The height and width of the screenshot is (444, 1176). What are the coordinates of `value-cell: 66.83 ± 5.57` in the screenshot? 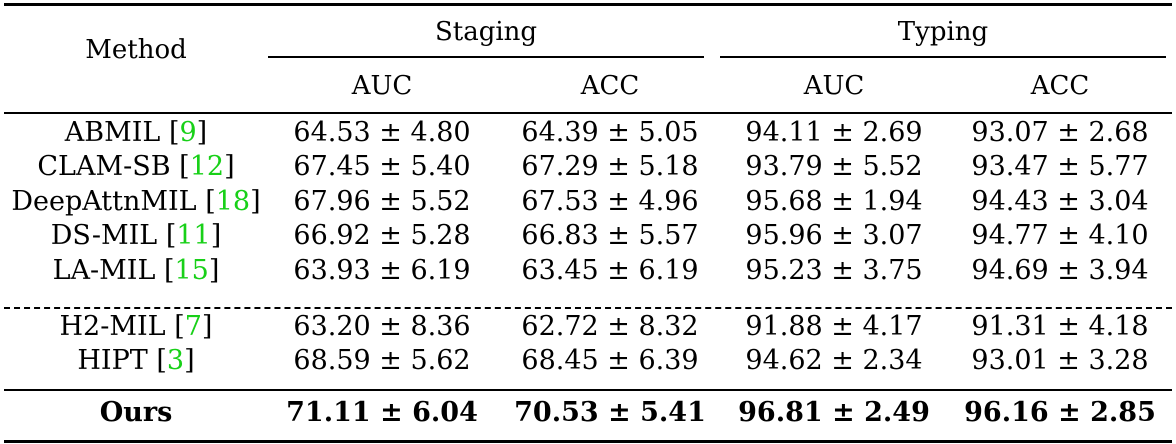 It's located at (610, 235).